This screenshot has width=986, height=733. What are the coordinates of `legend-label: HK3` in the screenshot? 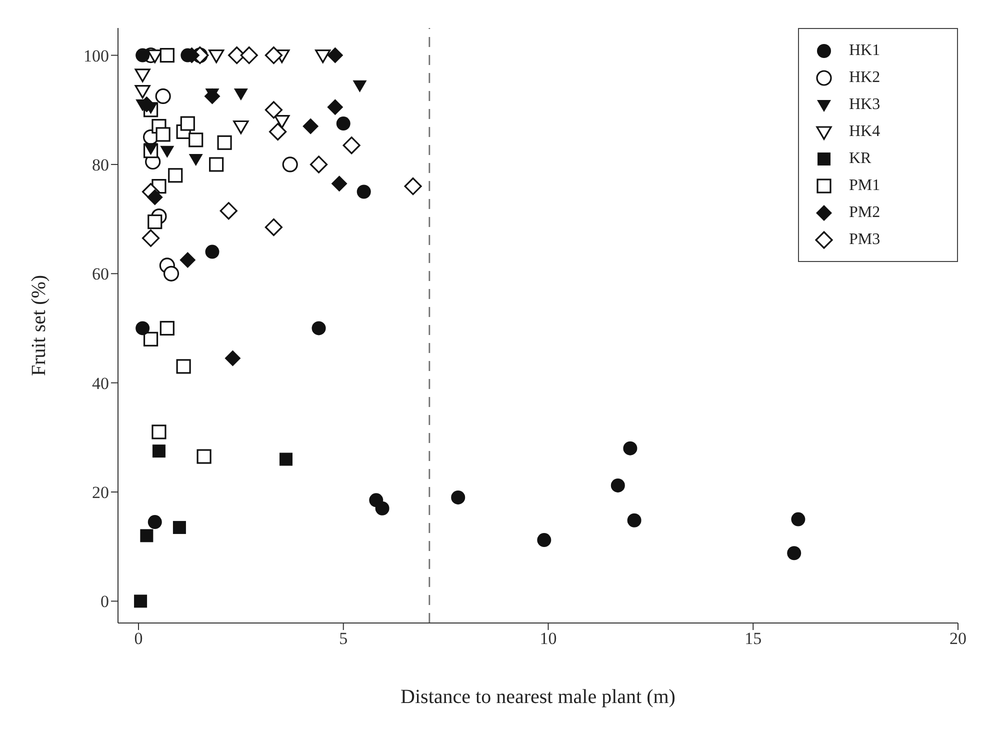 It's located at (864, 105).